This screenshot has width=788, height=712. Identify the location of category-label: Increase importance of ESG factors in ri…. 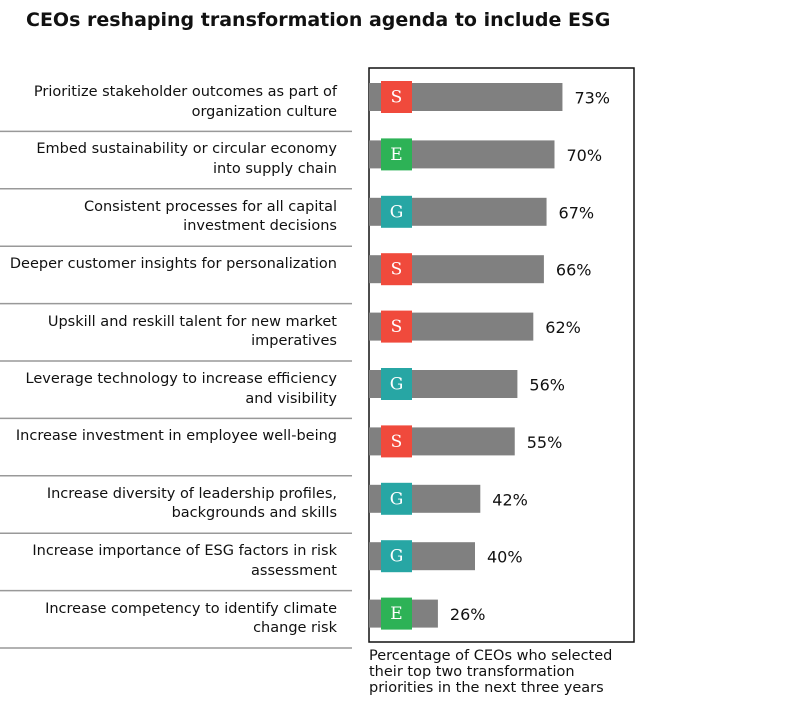
(184, 561).